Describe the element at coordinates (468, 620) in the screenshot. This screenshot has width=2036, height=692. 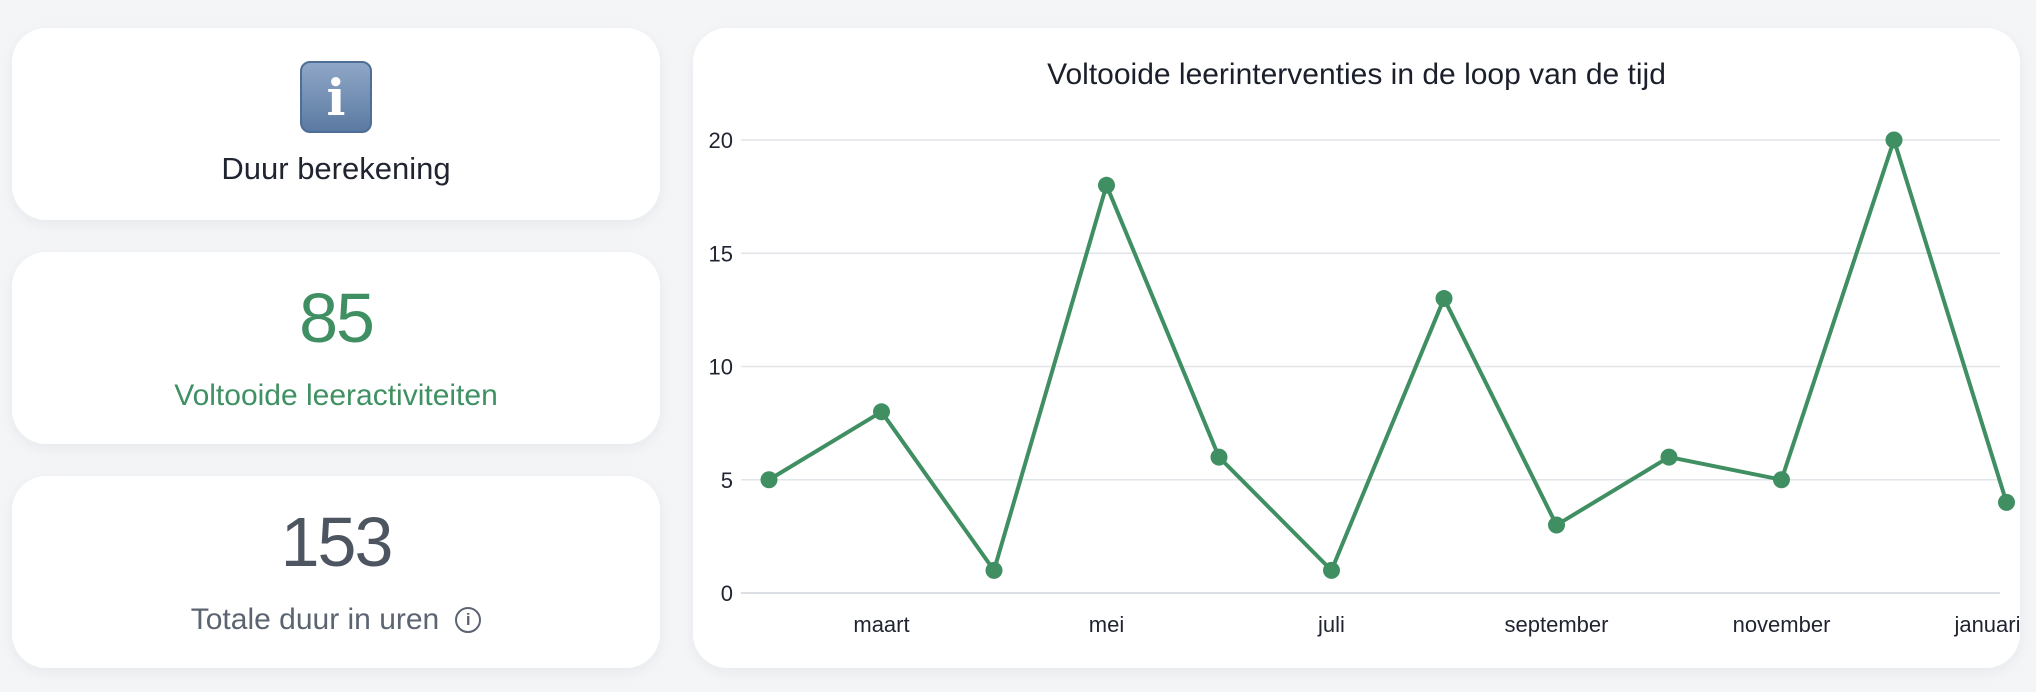
I see `info-circle-icon: i` at that location.